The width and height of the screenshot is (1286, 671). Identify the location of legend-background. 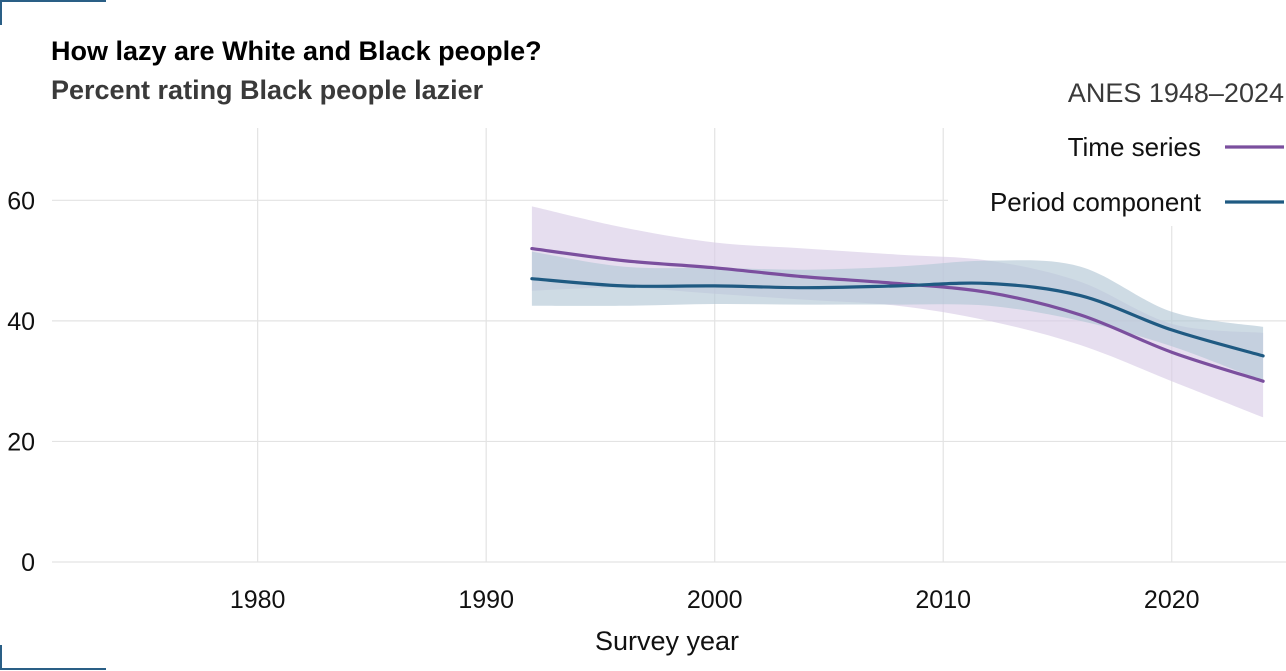
(1117, 175).